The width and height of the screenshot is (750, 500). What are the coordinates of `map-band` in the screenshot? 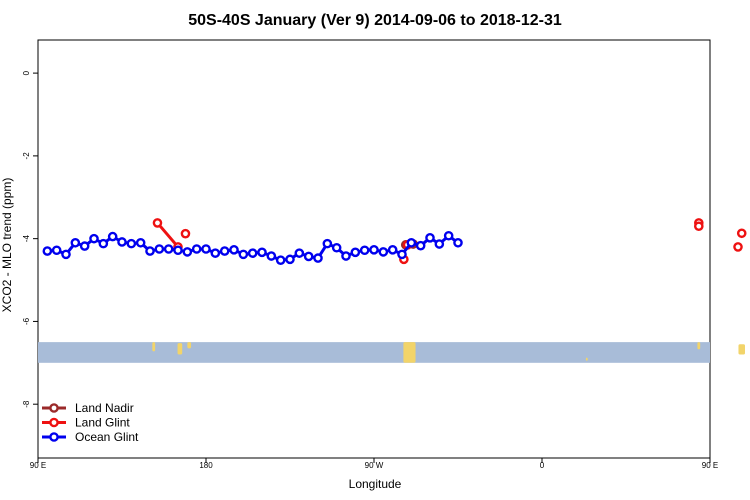 It's located at (391, 352).